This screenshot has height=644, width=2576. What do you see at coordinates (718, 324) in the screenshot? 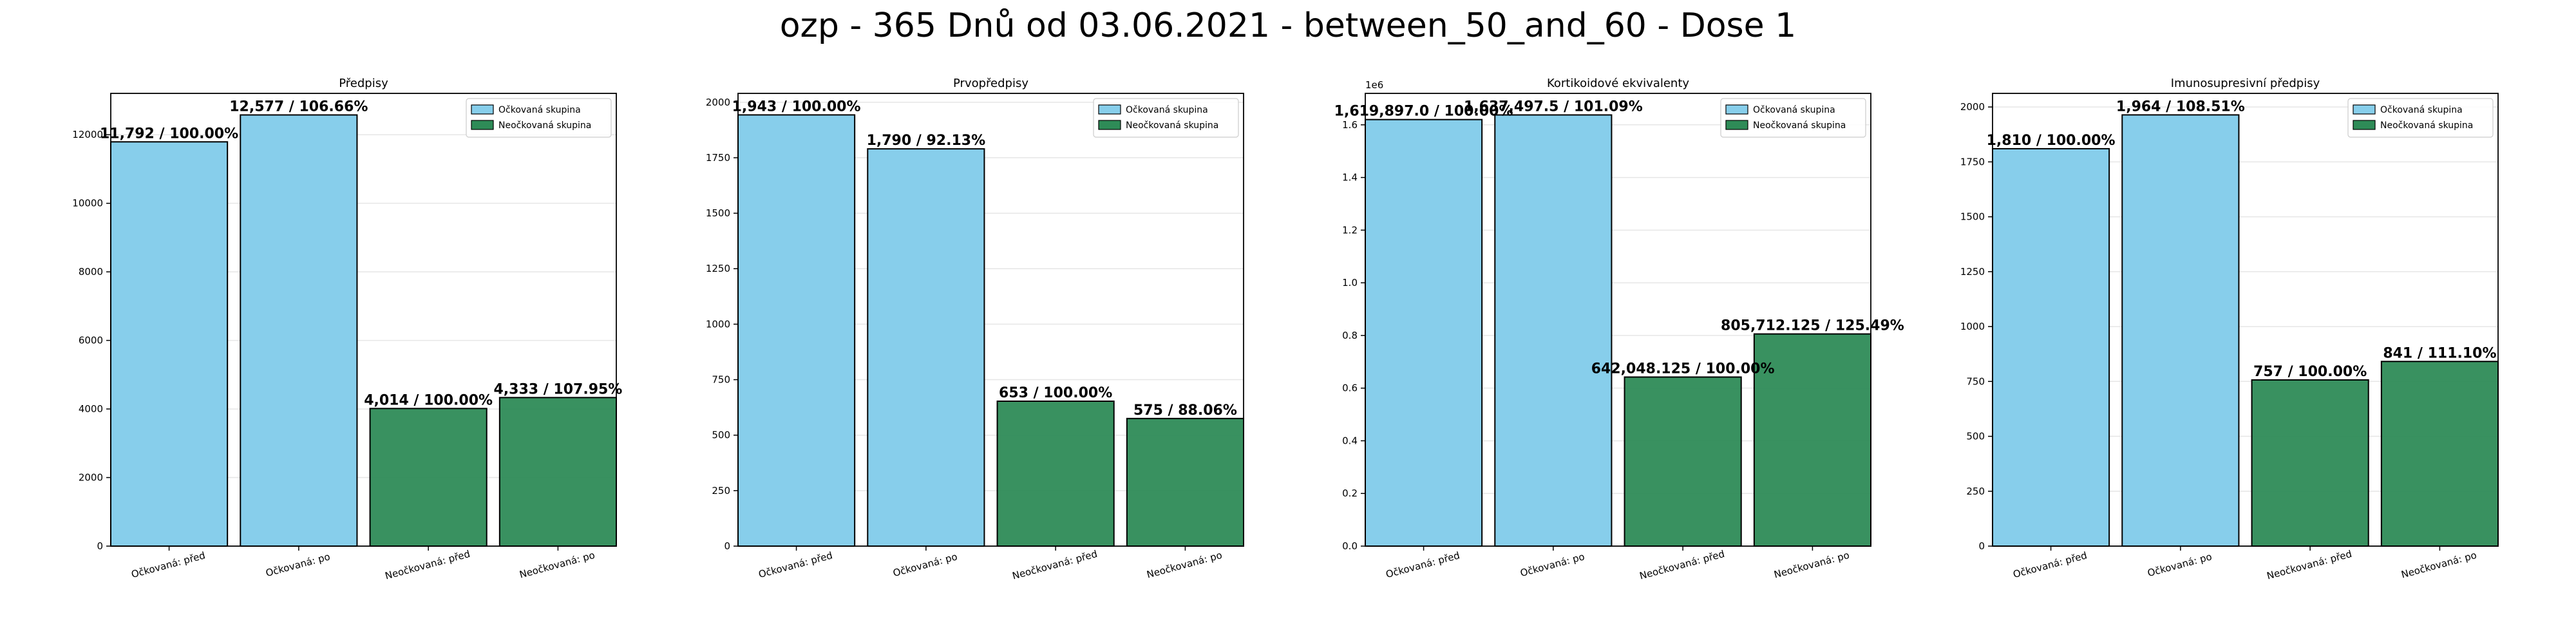
I see `ytick-label: 1000` at bounding box center [718, 324].